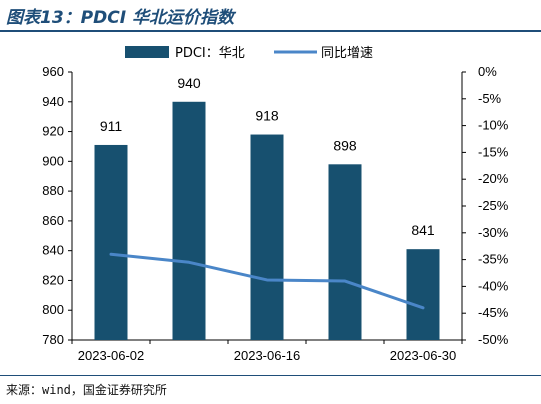 This screenshot has height=404, width=541. What do you see at coordinates (490, 98) in the screenshot?
I see `y-right-tick-label: -5%` at bounding box center [490, 98].